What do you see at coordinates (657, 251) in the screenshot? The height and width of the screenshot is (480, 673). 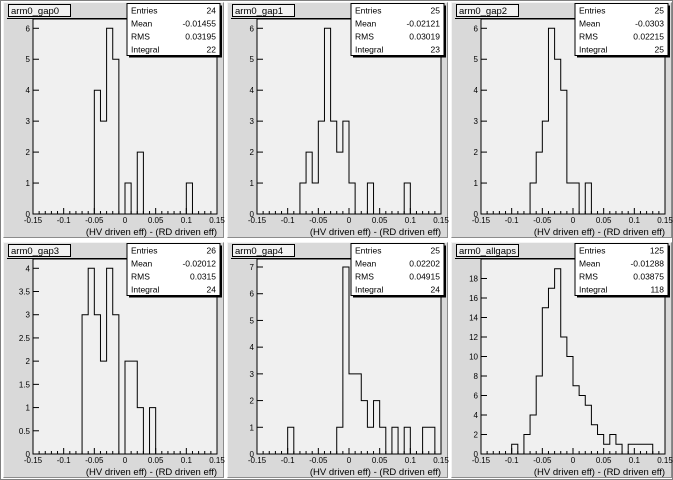 I see `stats-entries-value: 125` at bounding box center [657, 251].